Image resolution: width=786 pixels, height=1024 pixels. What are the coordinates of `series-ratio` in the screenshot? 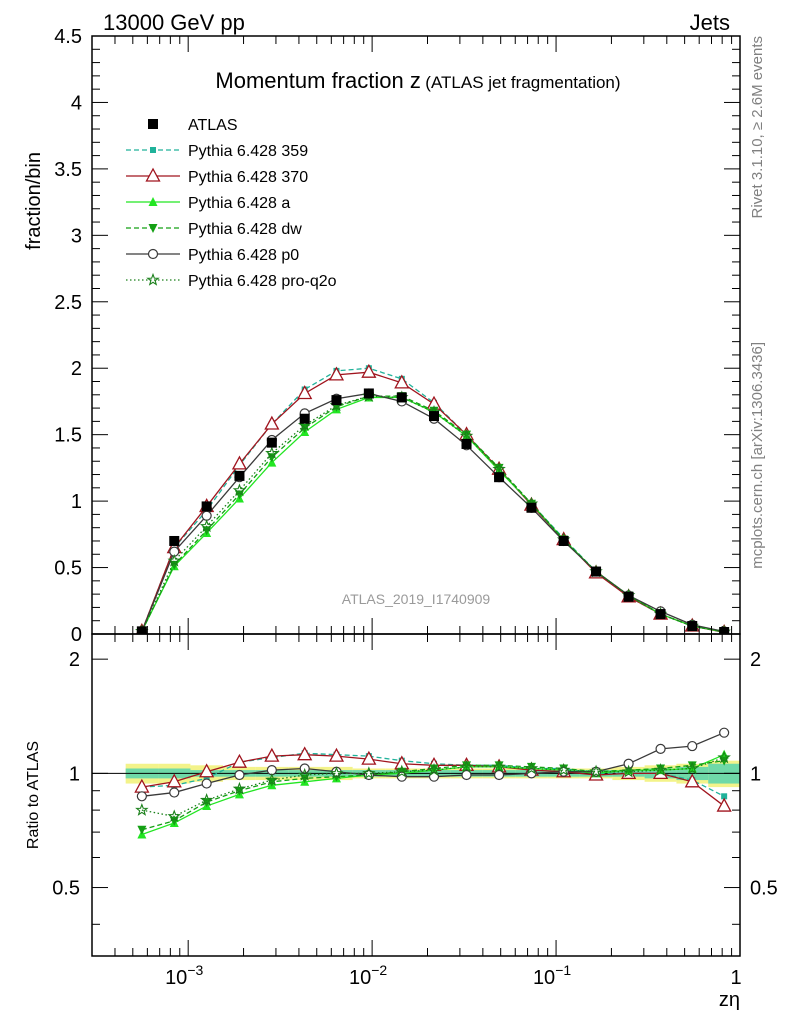 It's located at (433, 779).